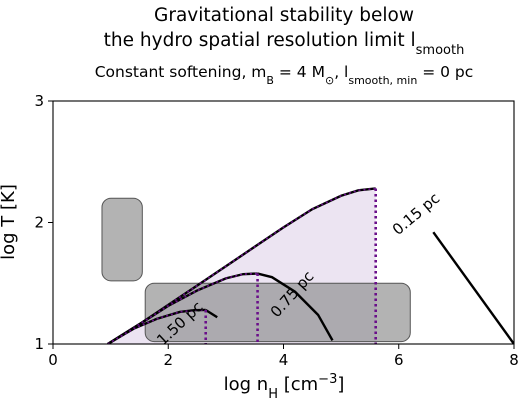  I want to click on curve-label-0: 0.15 pc, so click(416, 214).